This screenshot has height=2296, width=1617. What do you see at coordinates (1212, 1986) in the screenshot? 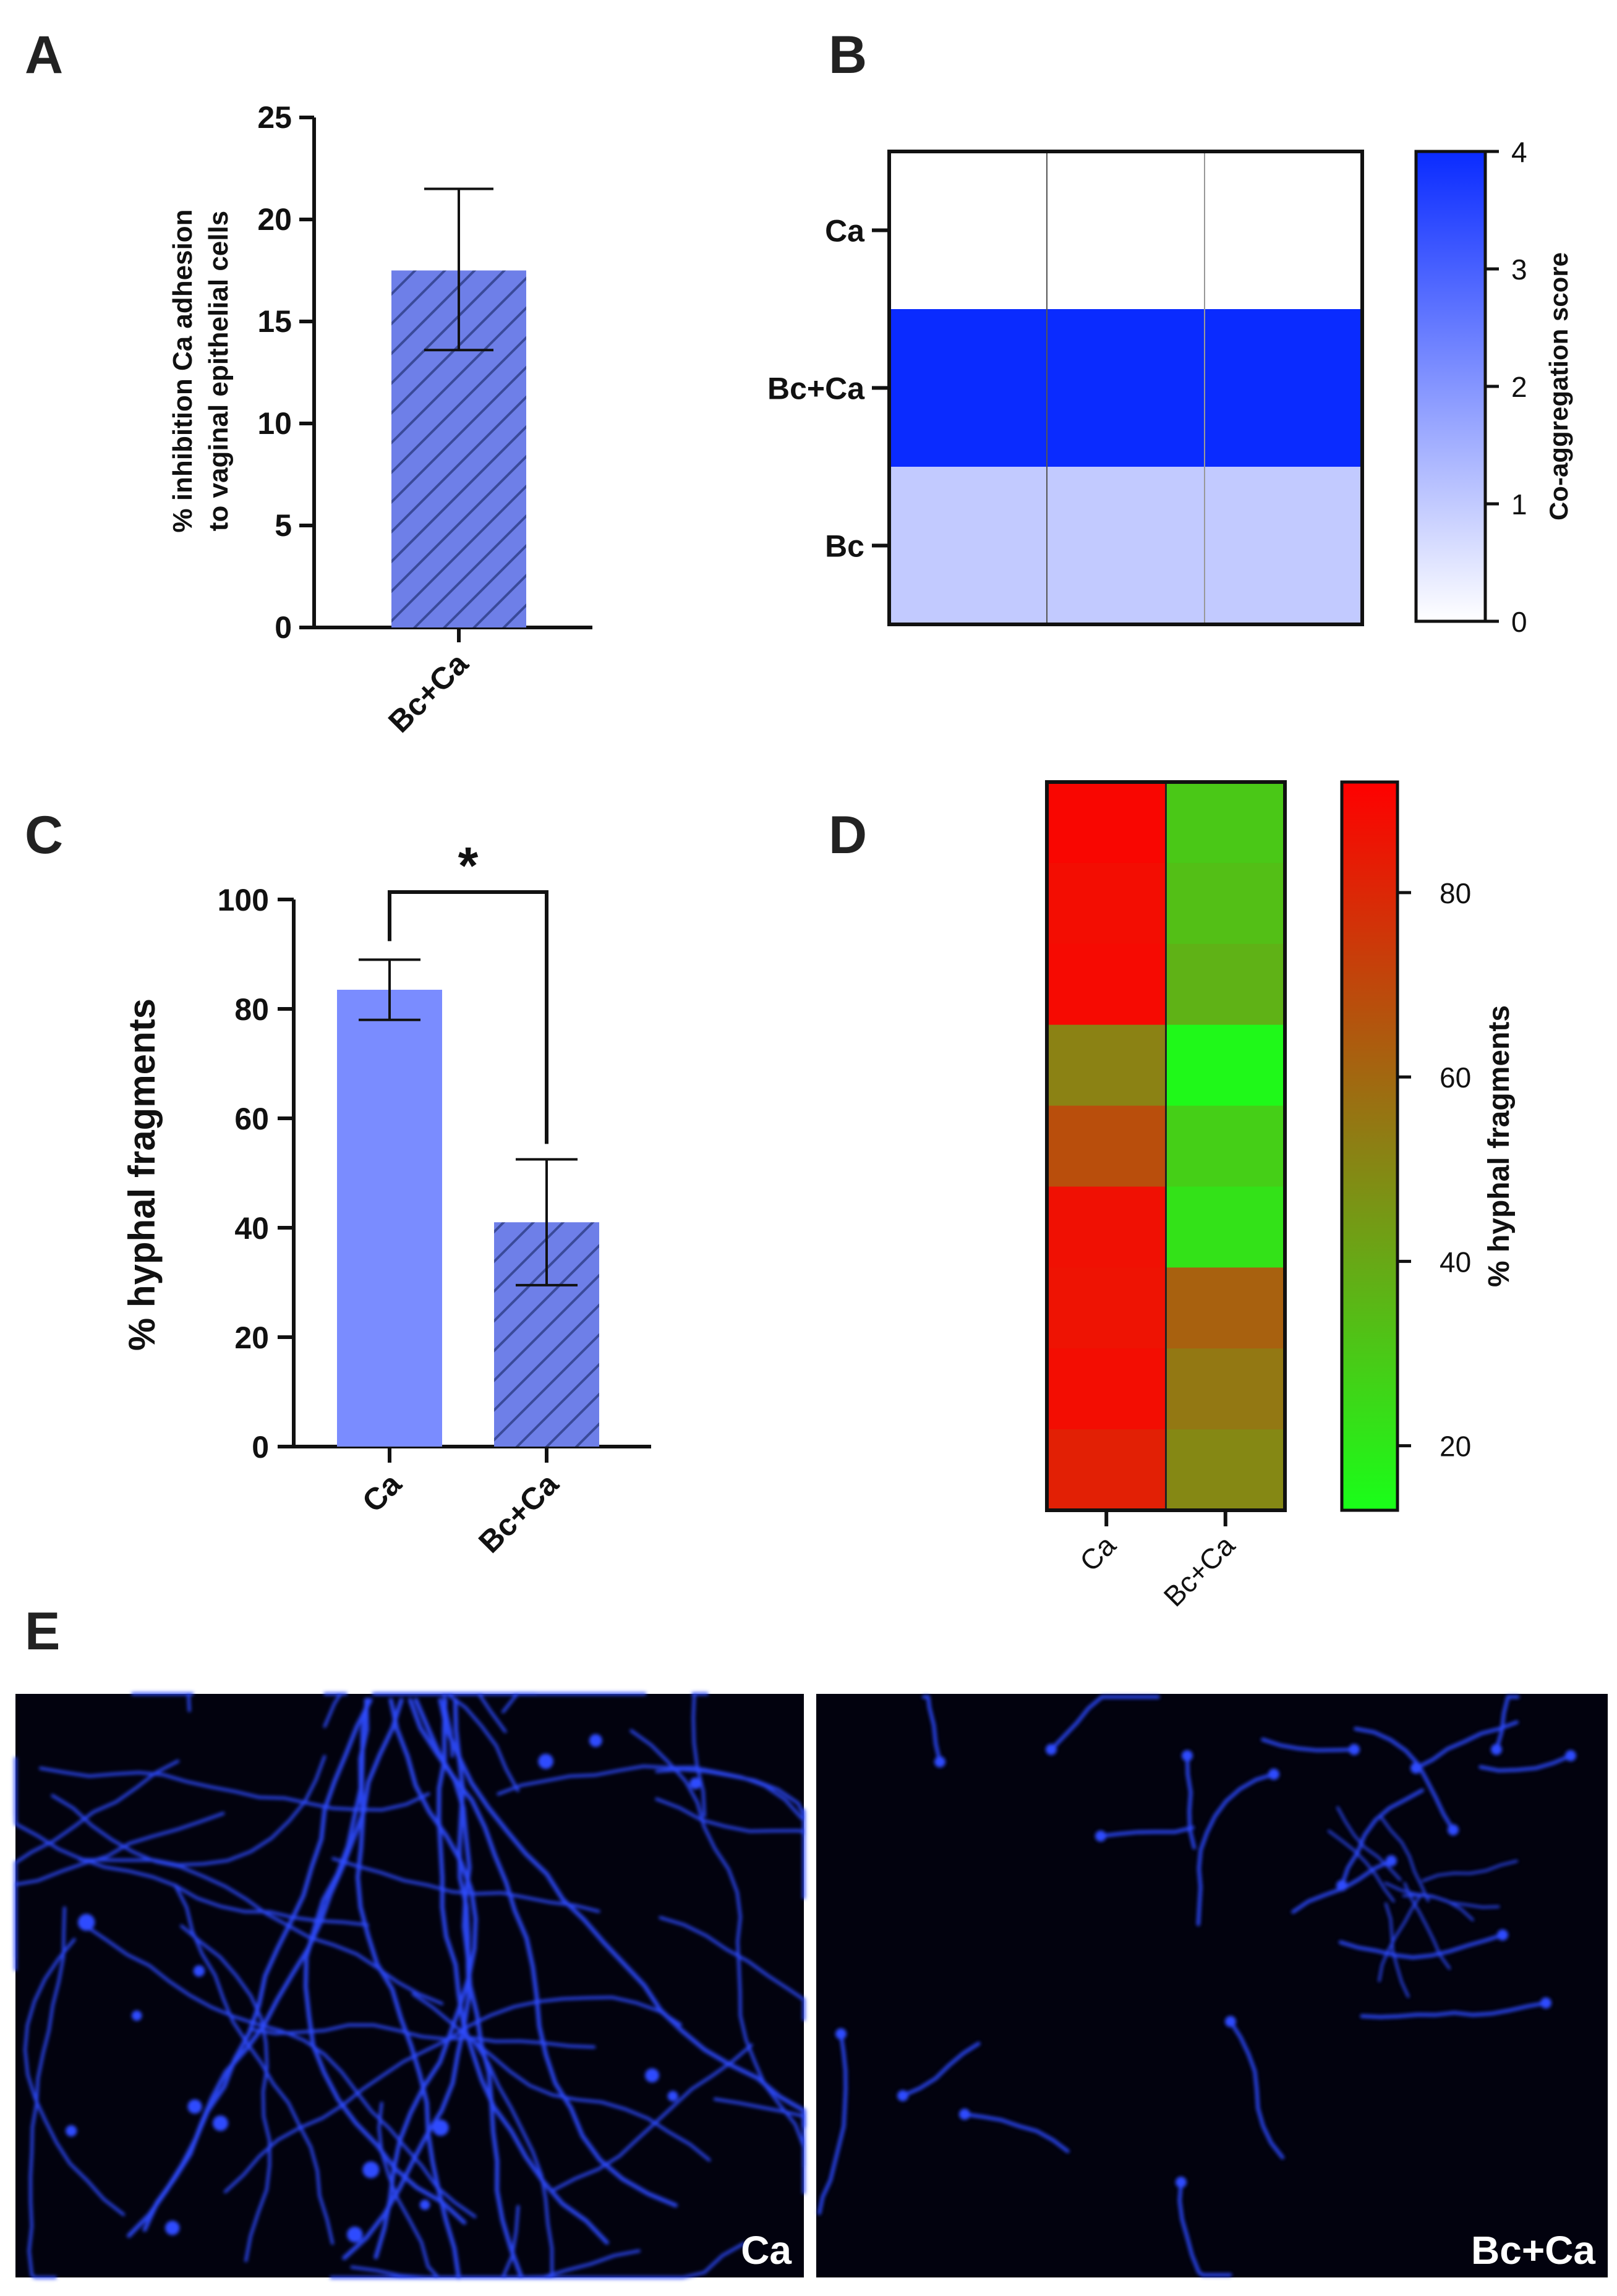
I see `micrograph-bc-ca: Bc+Ca` at bounding box center [1212, 1986].